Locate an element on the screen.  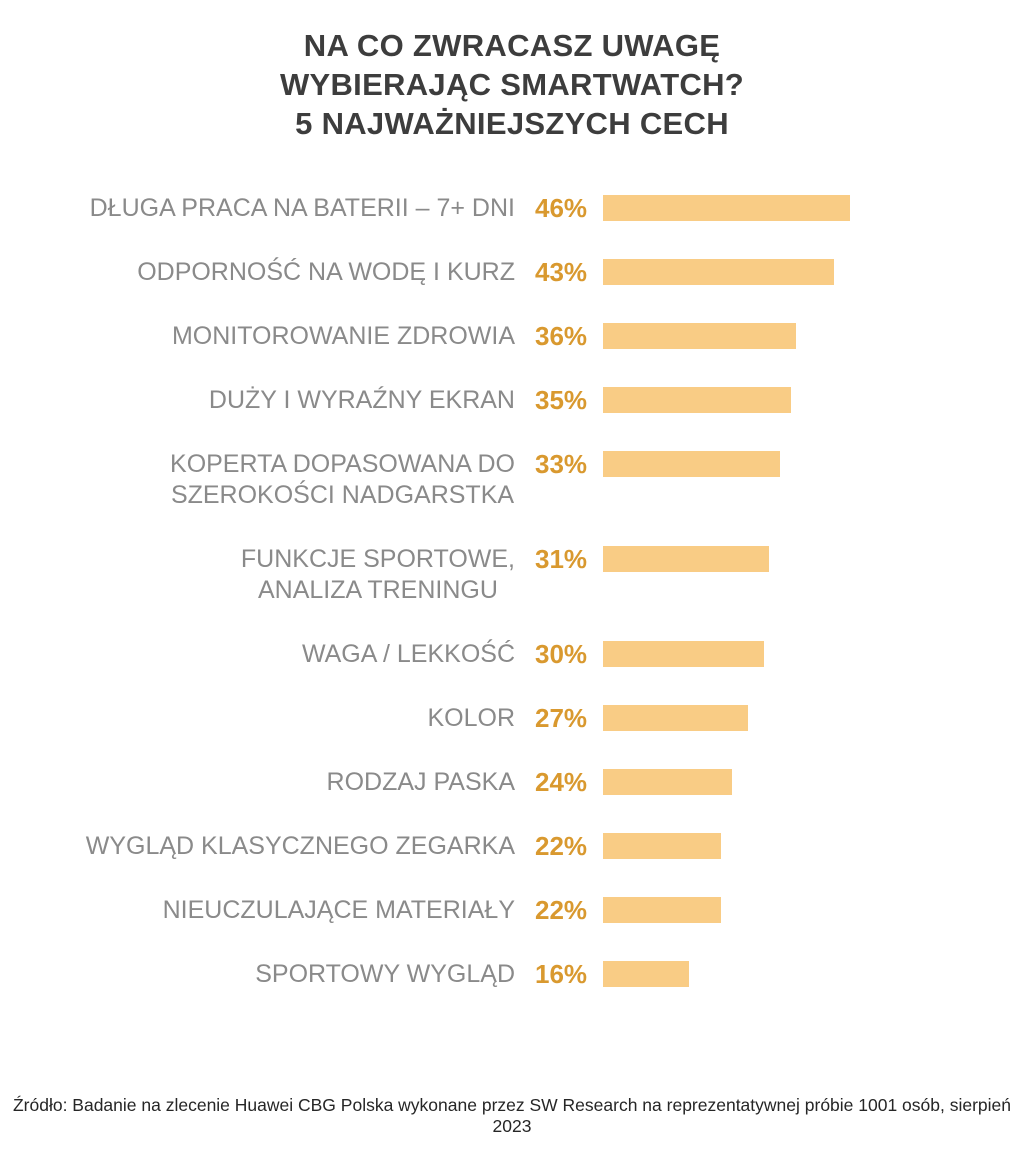
category-label-column: NIEUCZULAJĄCE MATERIAŁY is located at coordinates (257, 910).